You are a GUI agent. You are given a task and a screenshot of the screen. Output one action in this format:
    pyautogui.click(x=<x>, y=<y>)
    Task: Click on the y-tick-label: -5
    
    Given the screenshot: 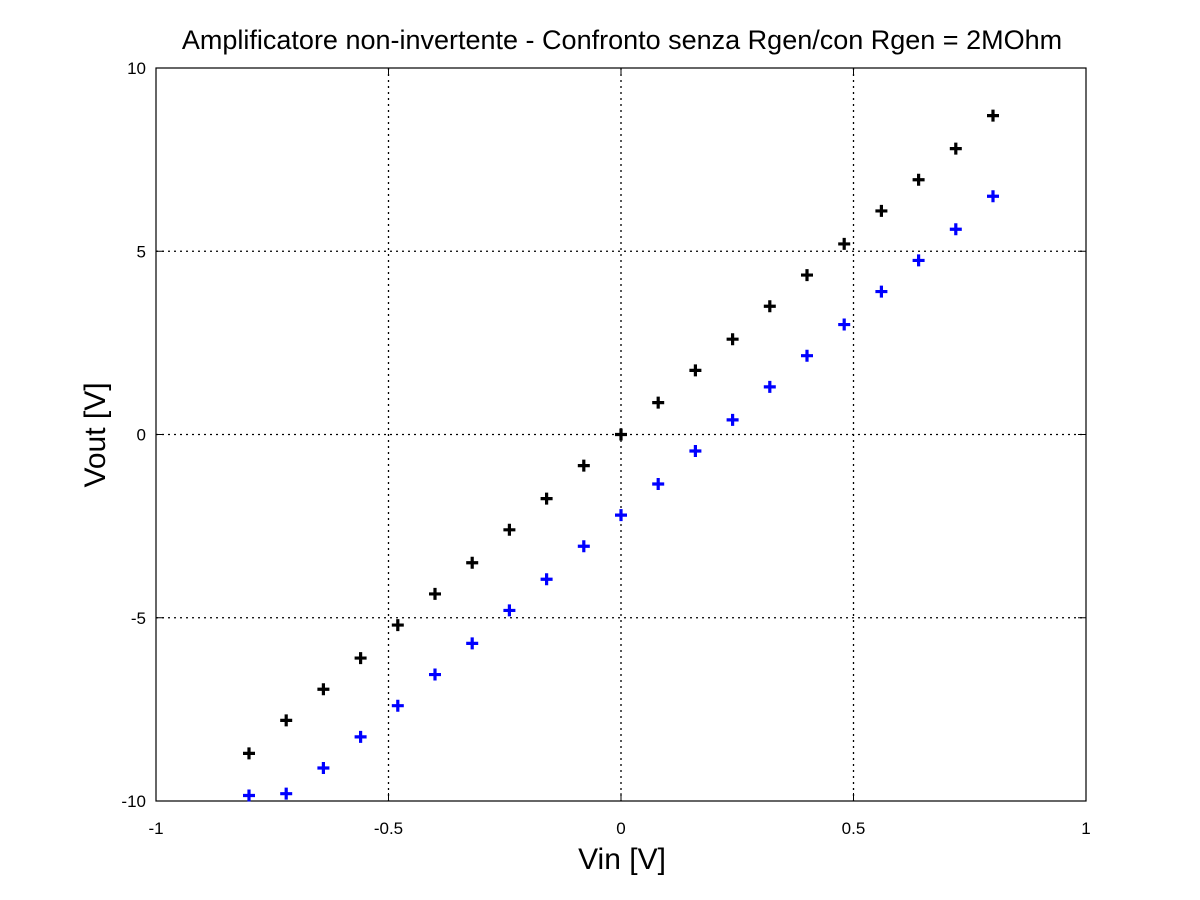 What is the action you would take?
    pyautogui.click(x=138, y=618)
    